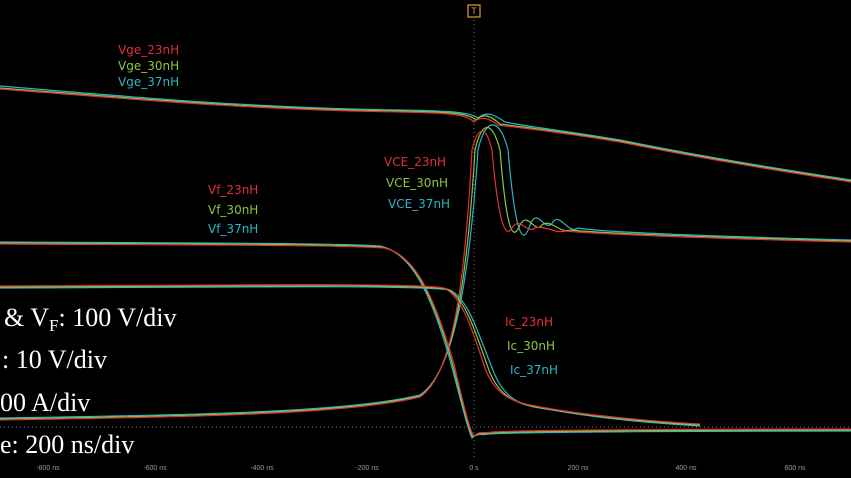 The image size is (851, 478). What do you see at coordinates (686, 468) in the screenshot?
I see `x-tick-label: 400 ns` at bounding box center [686, 468].